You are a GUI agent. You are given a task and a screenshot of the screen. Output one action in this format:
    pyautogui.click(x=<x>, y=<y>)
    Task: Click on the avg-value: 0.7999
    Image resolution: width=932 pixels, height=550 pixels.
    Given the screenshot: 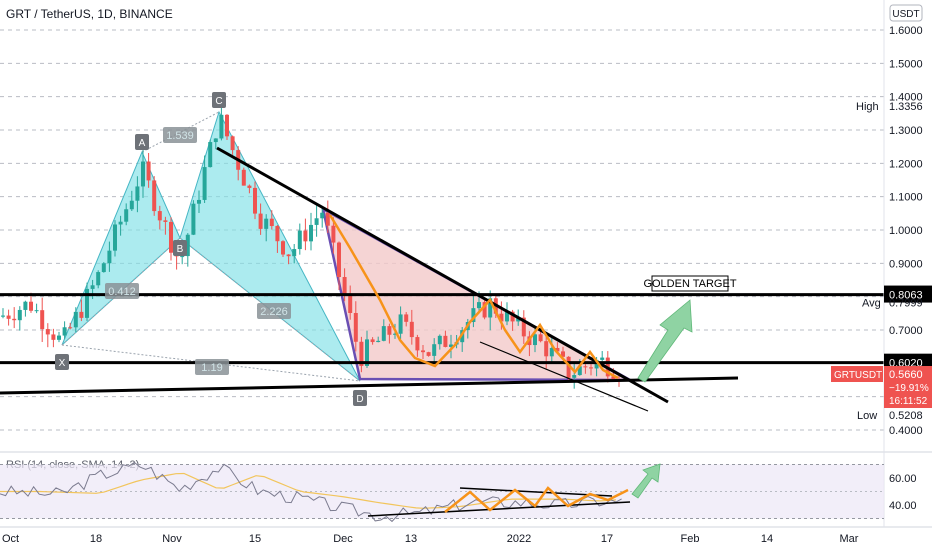 What is the action you would take?
    pyautogui.click(x=906, y=304)
    